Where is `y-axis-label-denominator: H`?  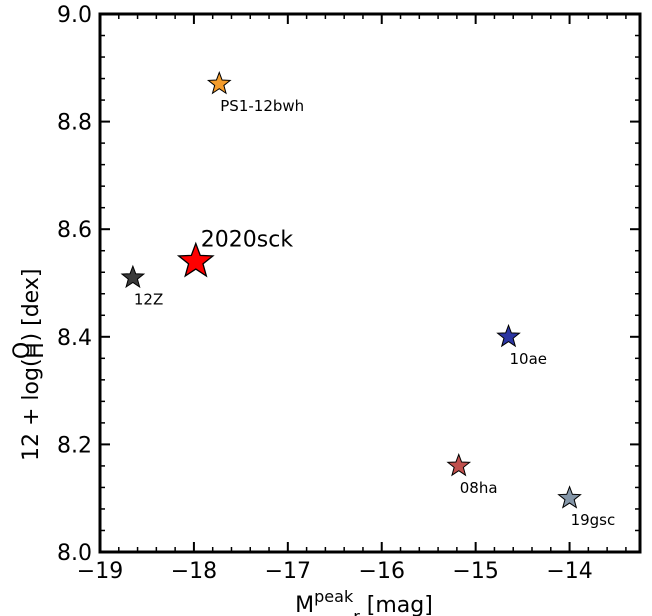
y-axis-label-denominator: H is located at coordinates (36, 350).